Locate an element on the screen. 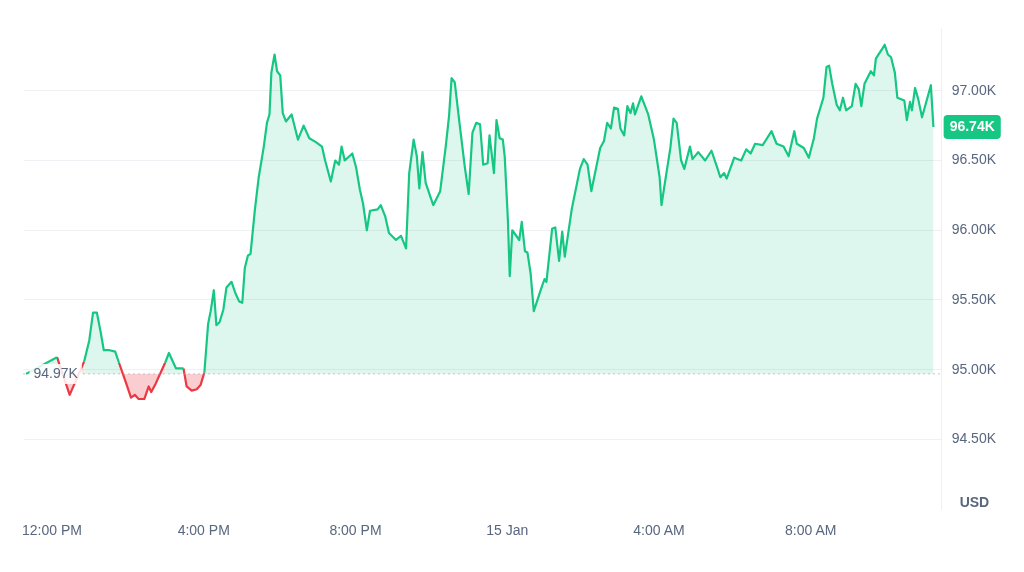 The image size is (1024, 572). x-tick-label: 15 Jan is located at coordinates (507, 530).